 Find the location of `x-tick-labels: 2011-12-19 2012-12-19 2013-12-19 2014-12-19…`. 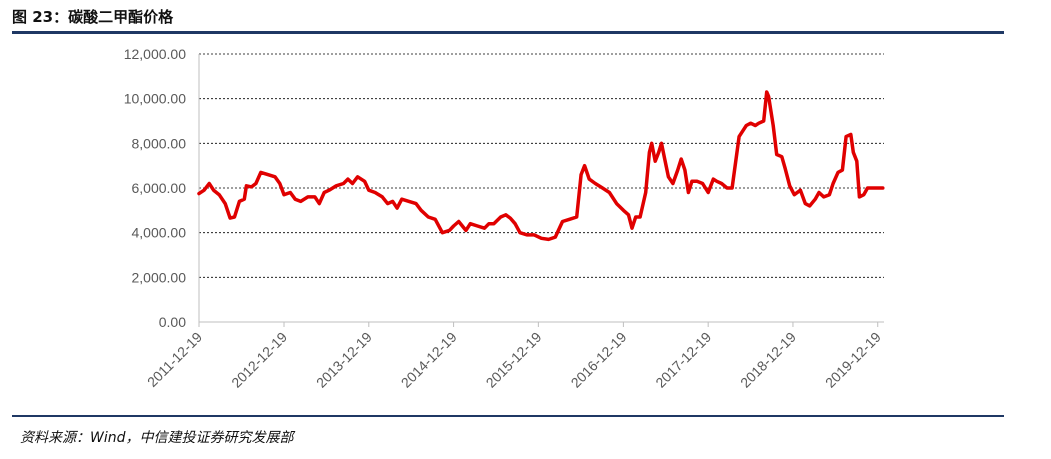

x-tick-labels: 2011-12-19 2012-12-19 2013-12-19 2014-12-19… is located at coordinates (514, 360).